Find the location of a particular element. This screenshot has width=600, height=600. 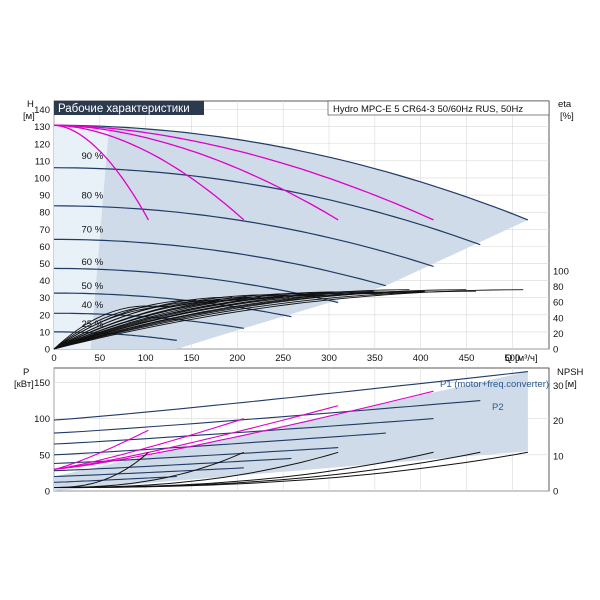

y2-tick-label: 80 is located at coordinates (558, 287).